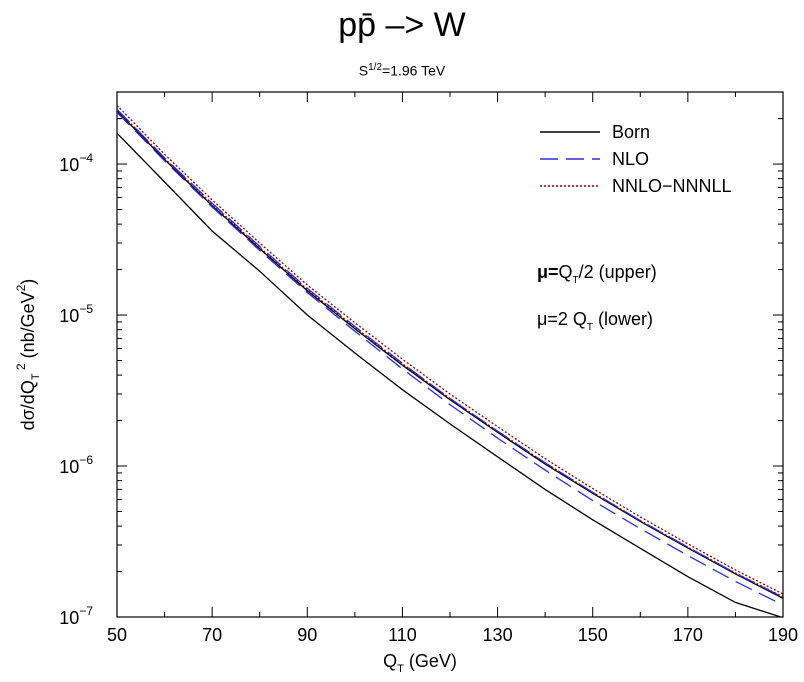 The height and width of the screenshot is (682, 804). I want to click on scale-annotation: μ=QT/2 (upper), so click(597, 274).